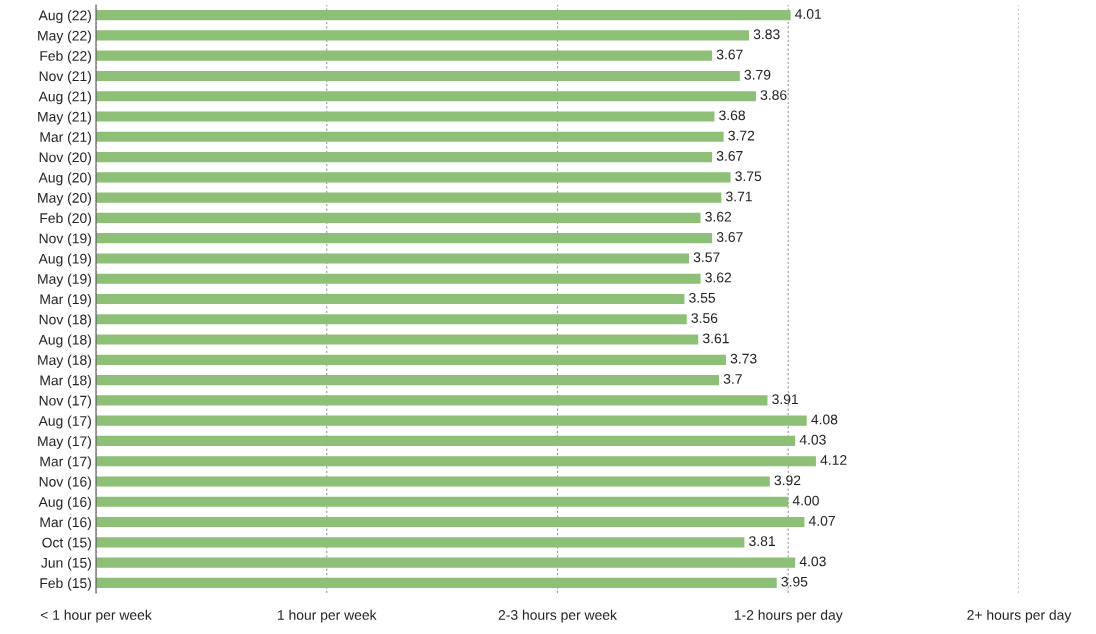 Image resolution: width=1096 pixels, height=634 pixels. Describe the element at coordinates (65, 300) in the screenshot. I see `y-tick-label: Mar (19)` at that location.